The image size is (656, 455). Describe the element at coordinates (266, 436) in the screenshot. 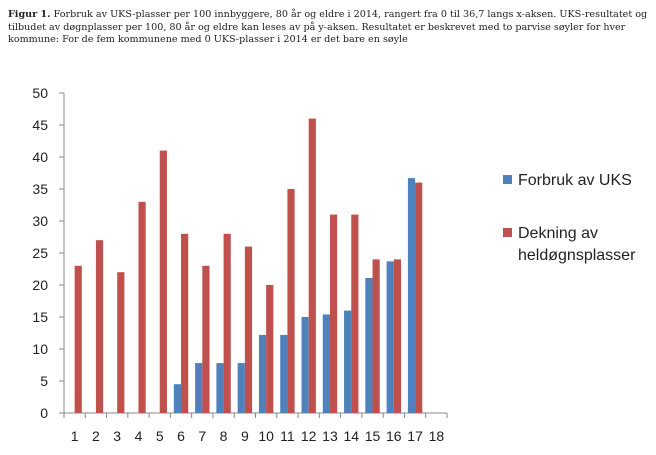

I see `x-tick-label: 10` at that location.